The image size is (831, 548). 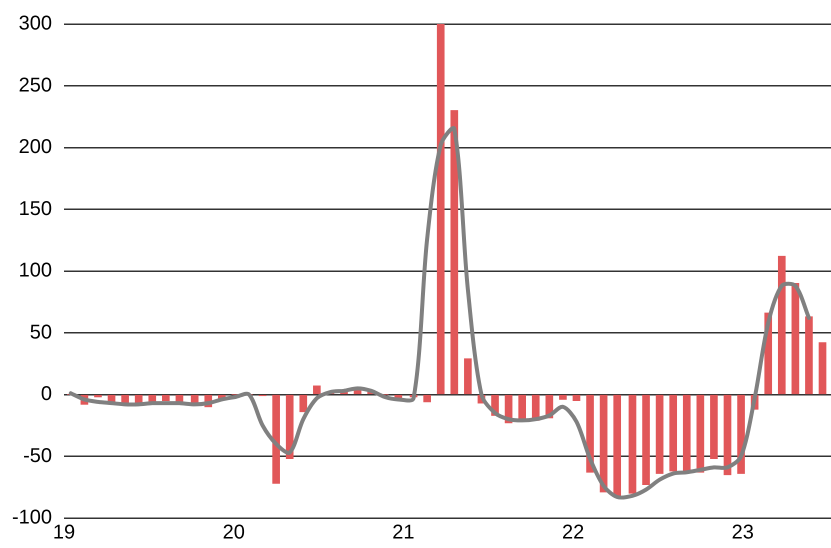 What do you see at coordinates (35, 23) in the screenshot?
I see `y-tick-label: 300` at bounding box center [35, 23].